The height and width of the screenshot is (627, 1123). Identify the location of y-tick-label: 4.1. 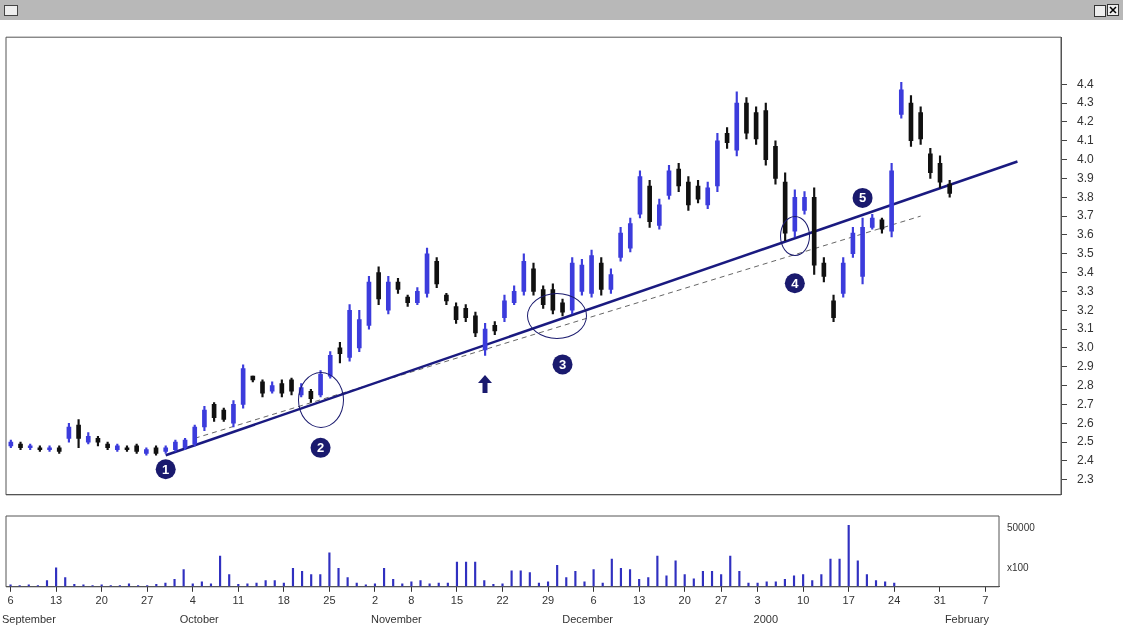
(1086, 140).